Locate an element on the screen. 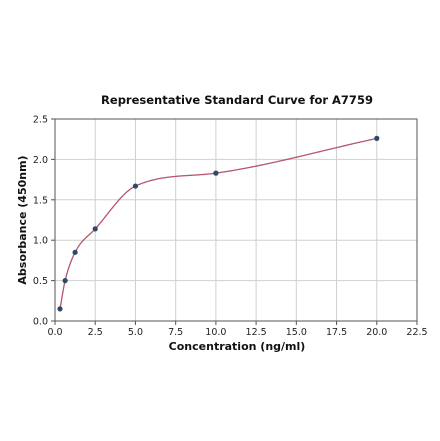  x-tick-label-2: 5.0 is located at coordinates (135, 332).